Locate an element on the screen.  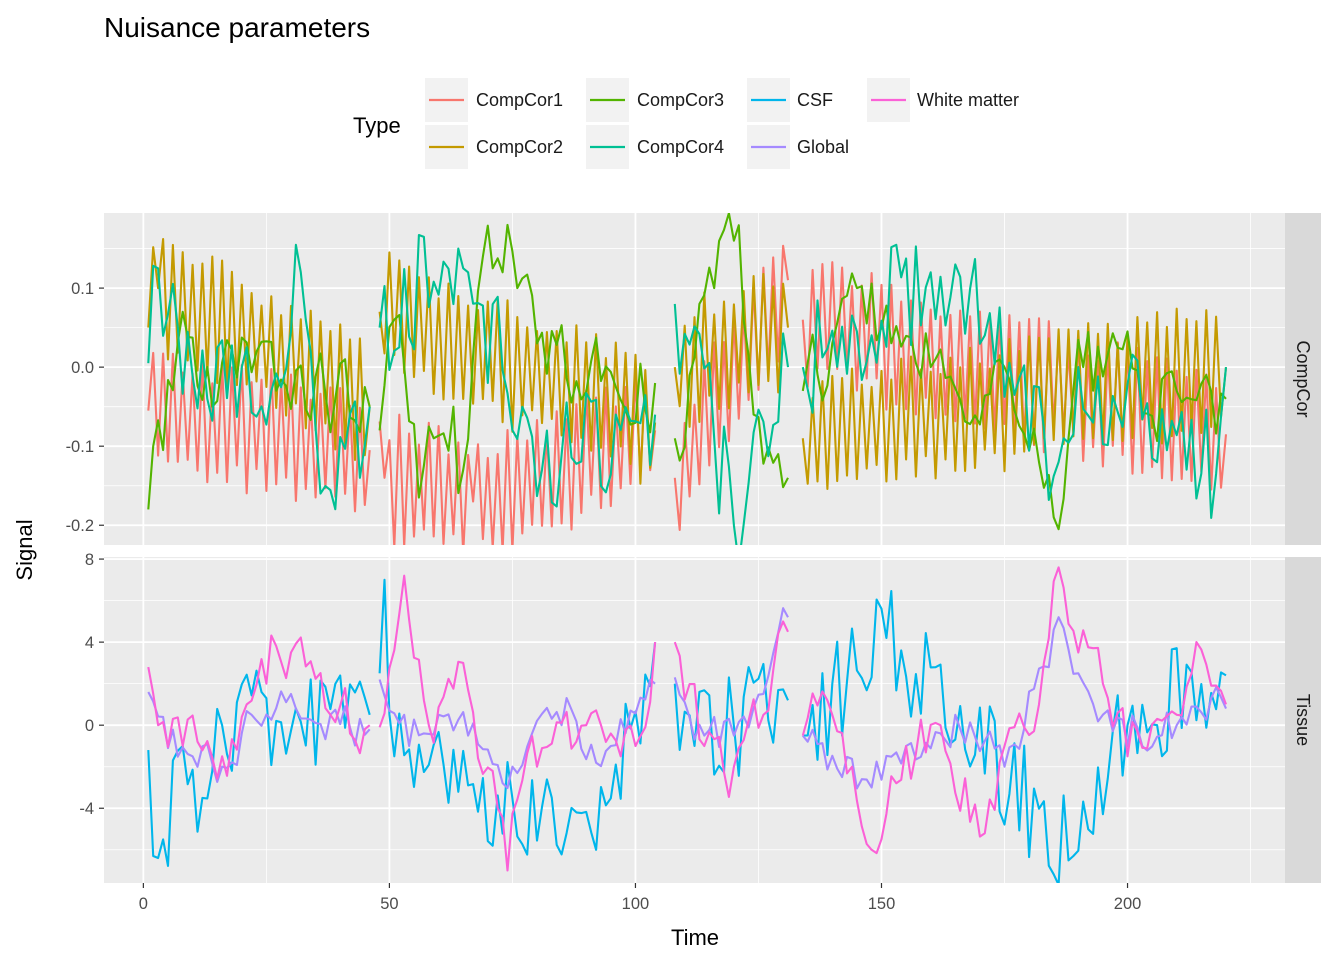
legend-entry-compcor3: CompCor3 is located at coordinates (655, 100).